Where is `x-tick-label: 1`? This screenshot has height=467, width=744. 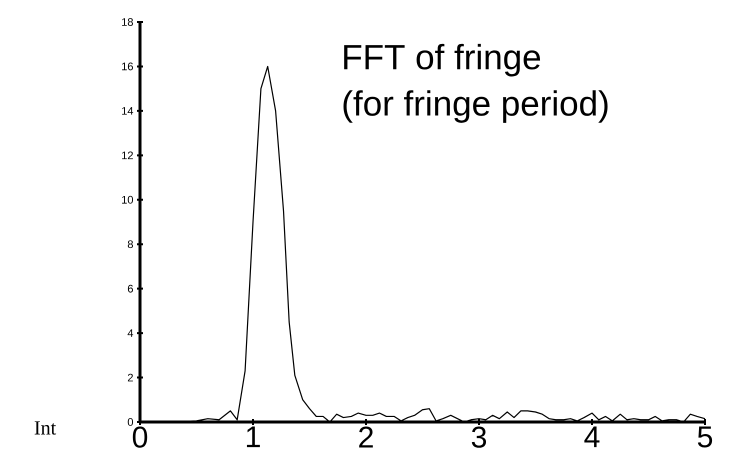 x-tick-label: 1 is located at coordinates (253, 437).